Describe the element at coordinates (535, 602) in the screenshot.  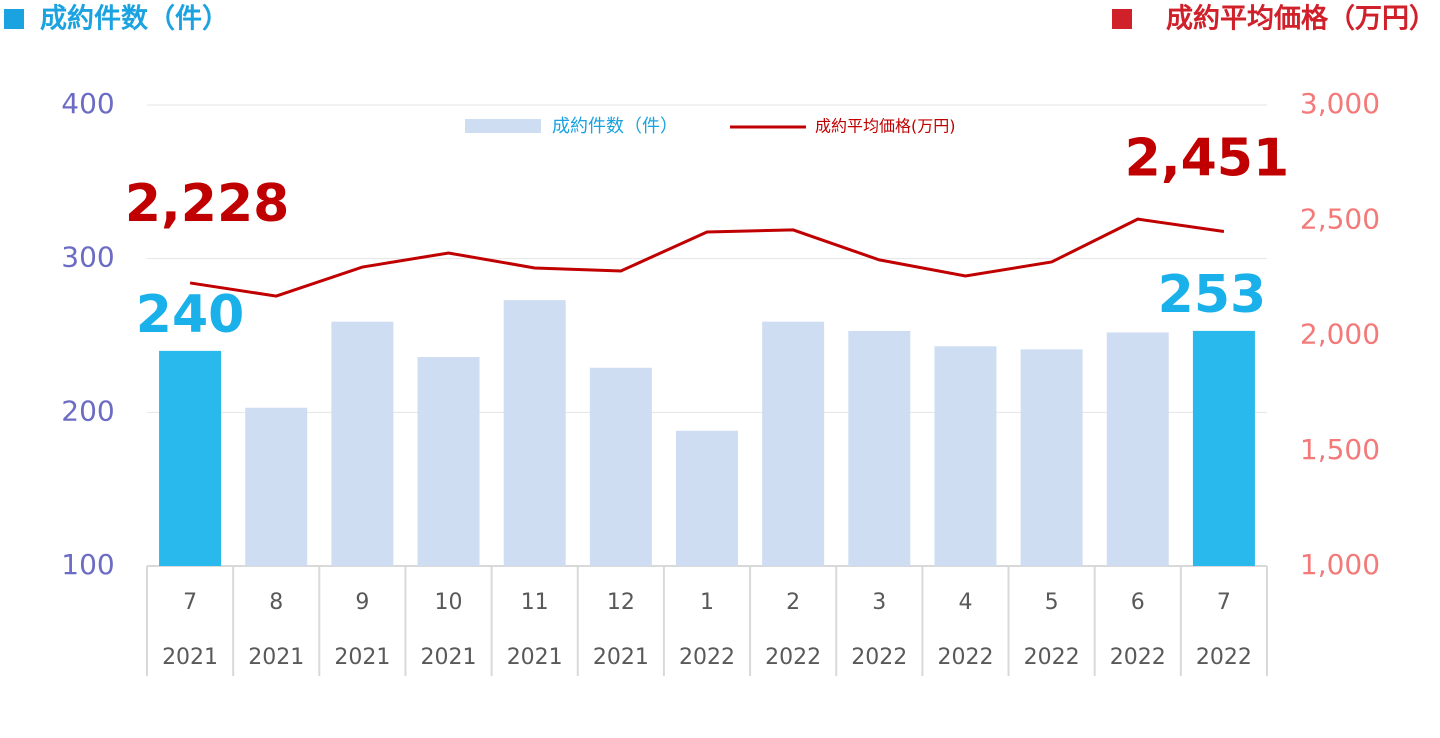
I see `x-tick-label: 11` at that location.